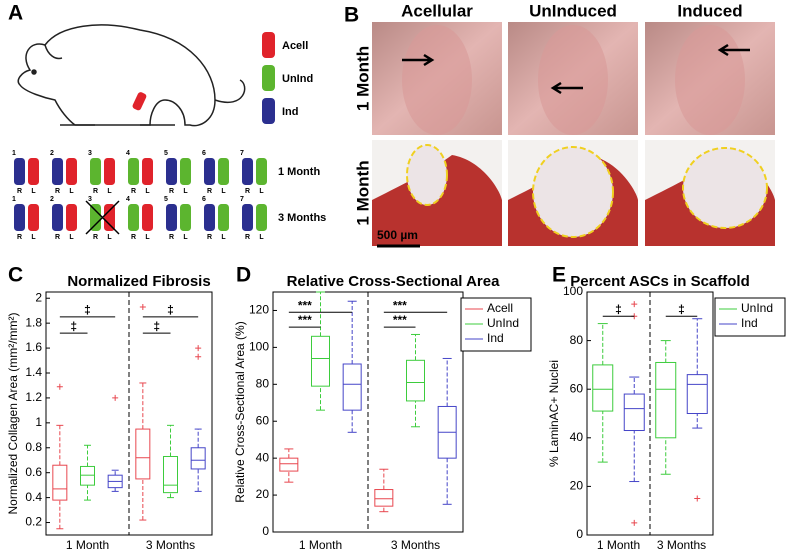 This screenshot has width=792, height=552. Describe the element at coordinates (263, 457) in the screenshot. I see `y-tick-label: 40` at that location.